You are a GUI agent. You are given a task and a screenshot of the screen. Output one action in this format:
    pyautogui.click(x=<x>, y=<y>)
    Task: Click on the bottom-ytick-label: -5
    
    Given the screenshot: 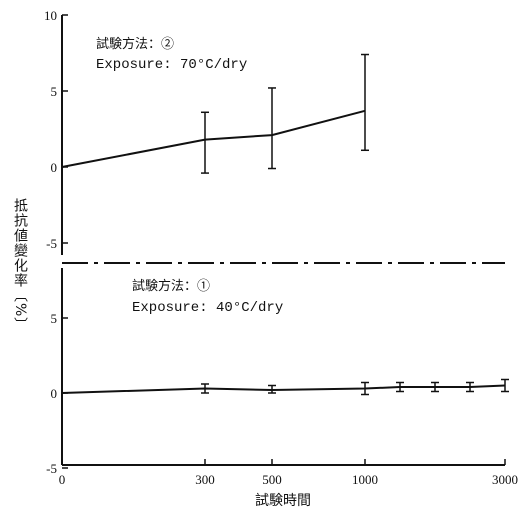 What is the action you would take?
    pyautogui.click(x=51, y=468)
    